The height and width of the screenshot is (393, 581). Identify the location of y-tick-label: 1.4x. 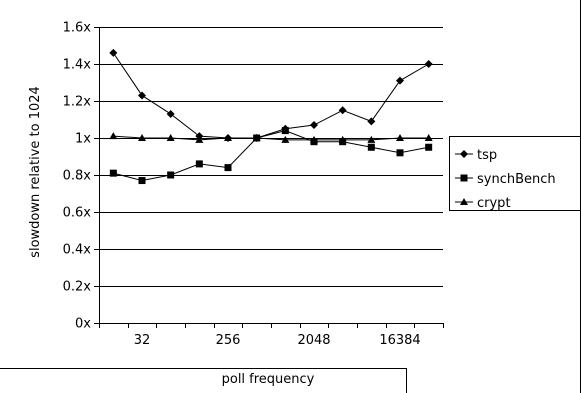
(77, 65).